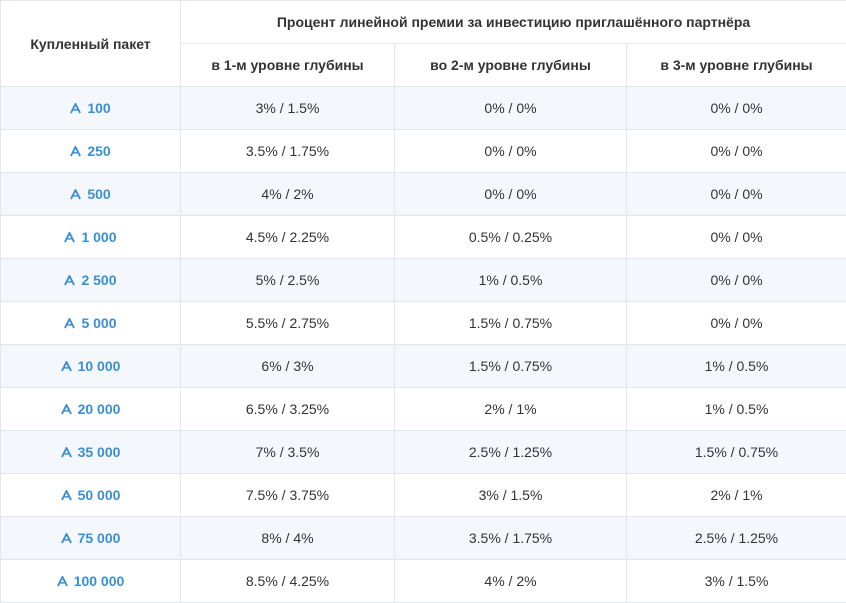  What do you see at coordinates (736, 452) in the screenshot?
I see `level-3-cell: 1.5% / 0.75%` at bounding box center [736, 452].